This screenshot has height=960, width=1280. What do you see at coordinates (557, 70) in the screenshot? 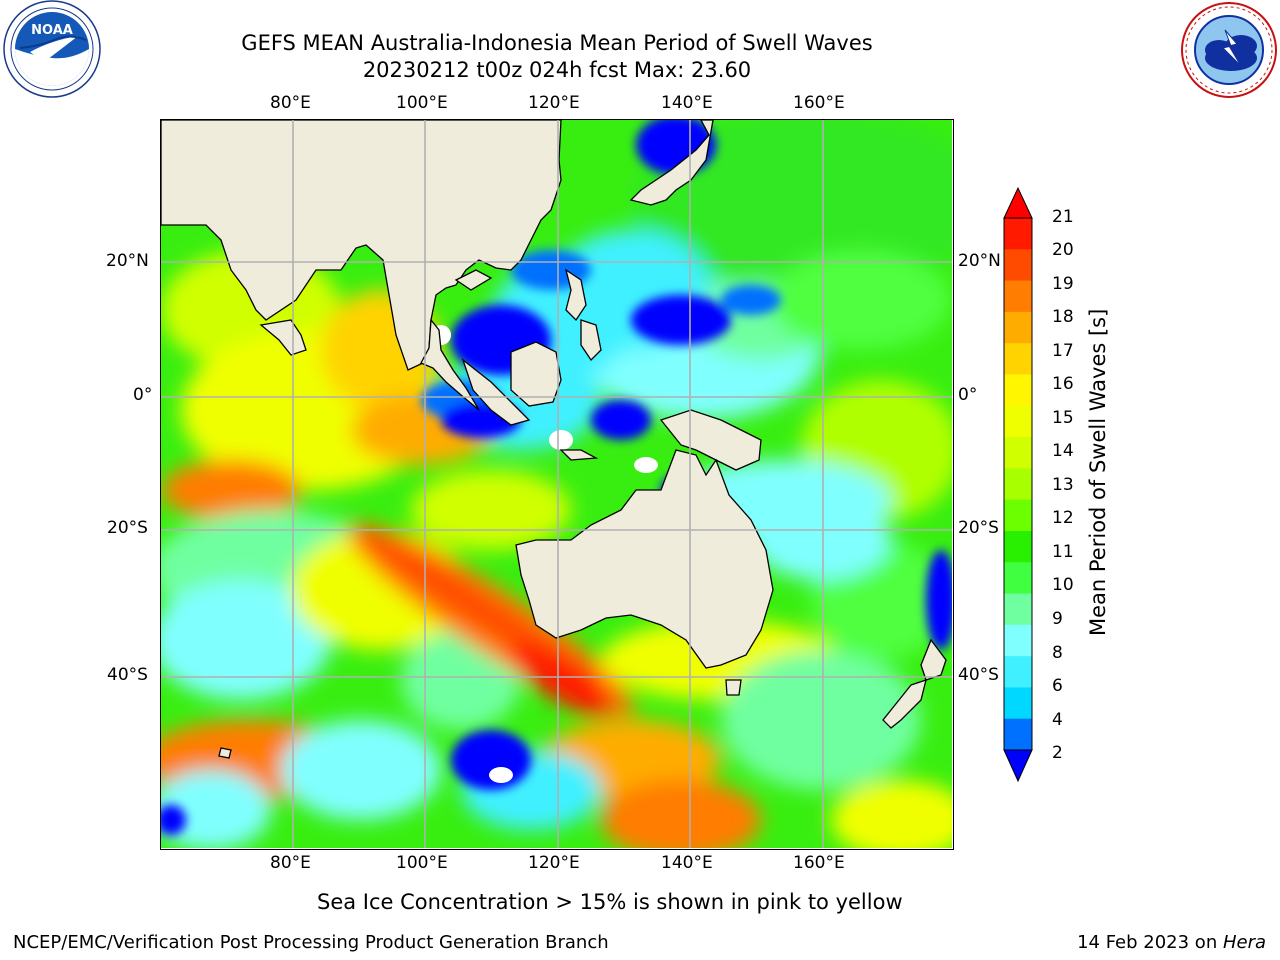
I see `title-line-2: 20230212 t00z 024h fcst Max: 23.60` at bounding box center [557, 70].